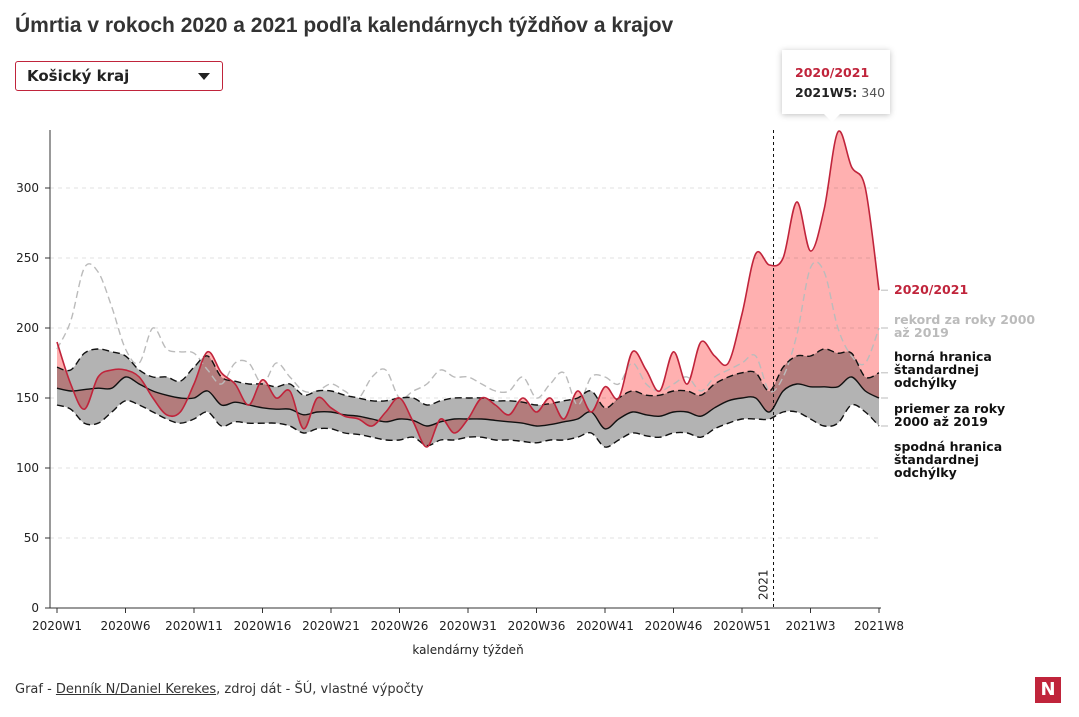 The image size is (1079, 717). What do you see at coordinates (27, 328) in the screenshot?
I see `y-tick-label: 200` at bounding box center [27, 328].